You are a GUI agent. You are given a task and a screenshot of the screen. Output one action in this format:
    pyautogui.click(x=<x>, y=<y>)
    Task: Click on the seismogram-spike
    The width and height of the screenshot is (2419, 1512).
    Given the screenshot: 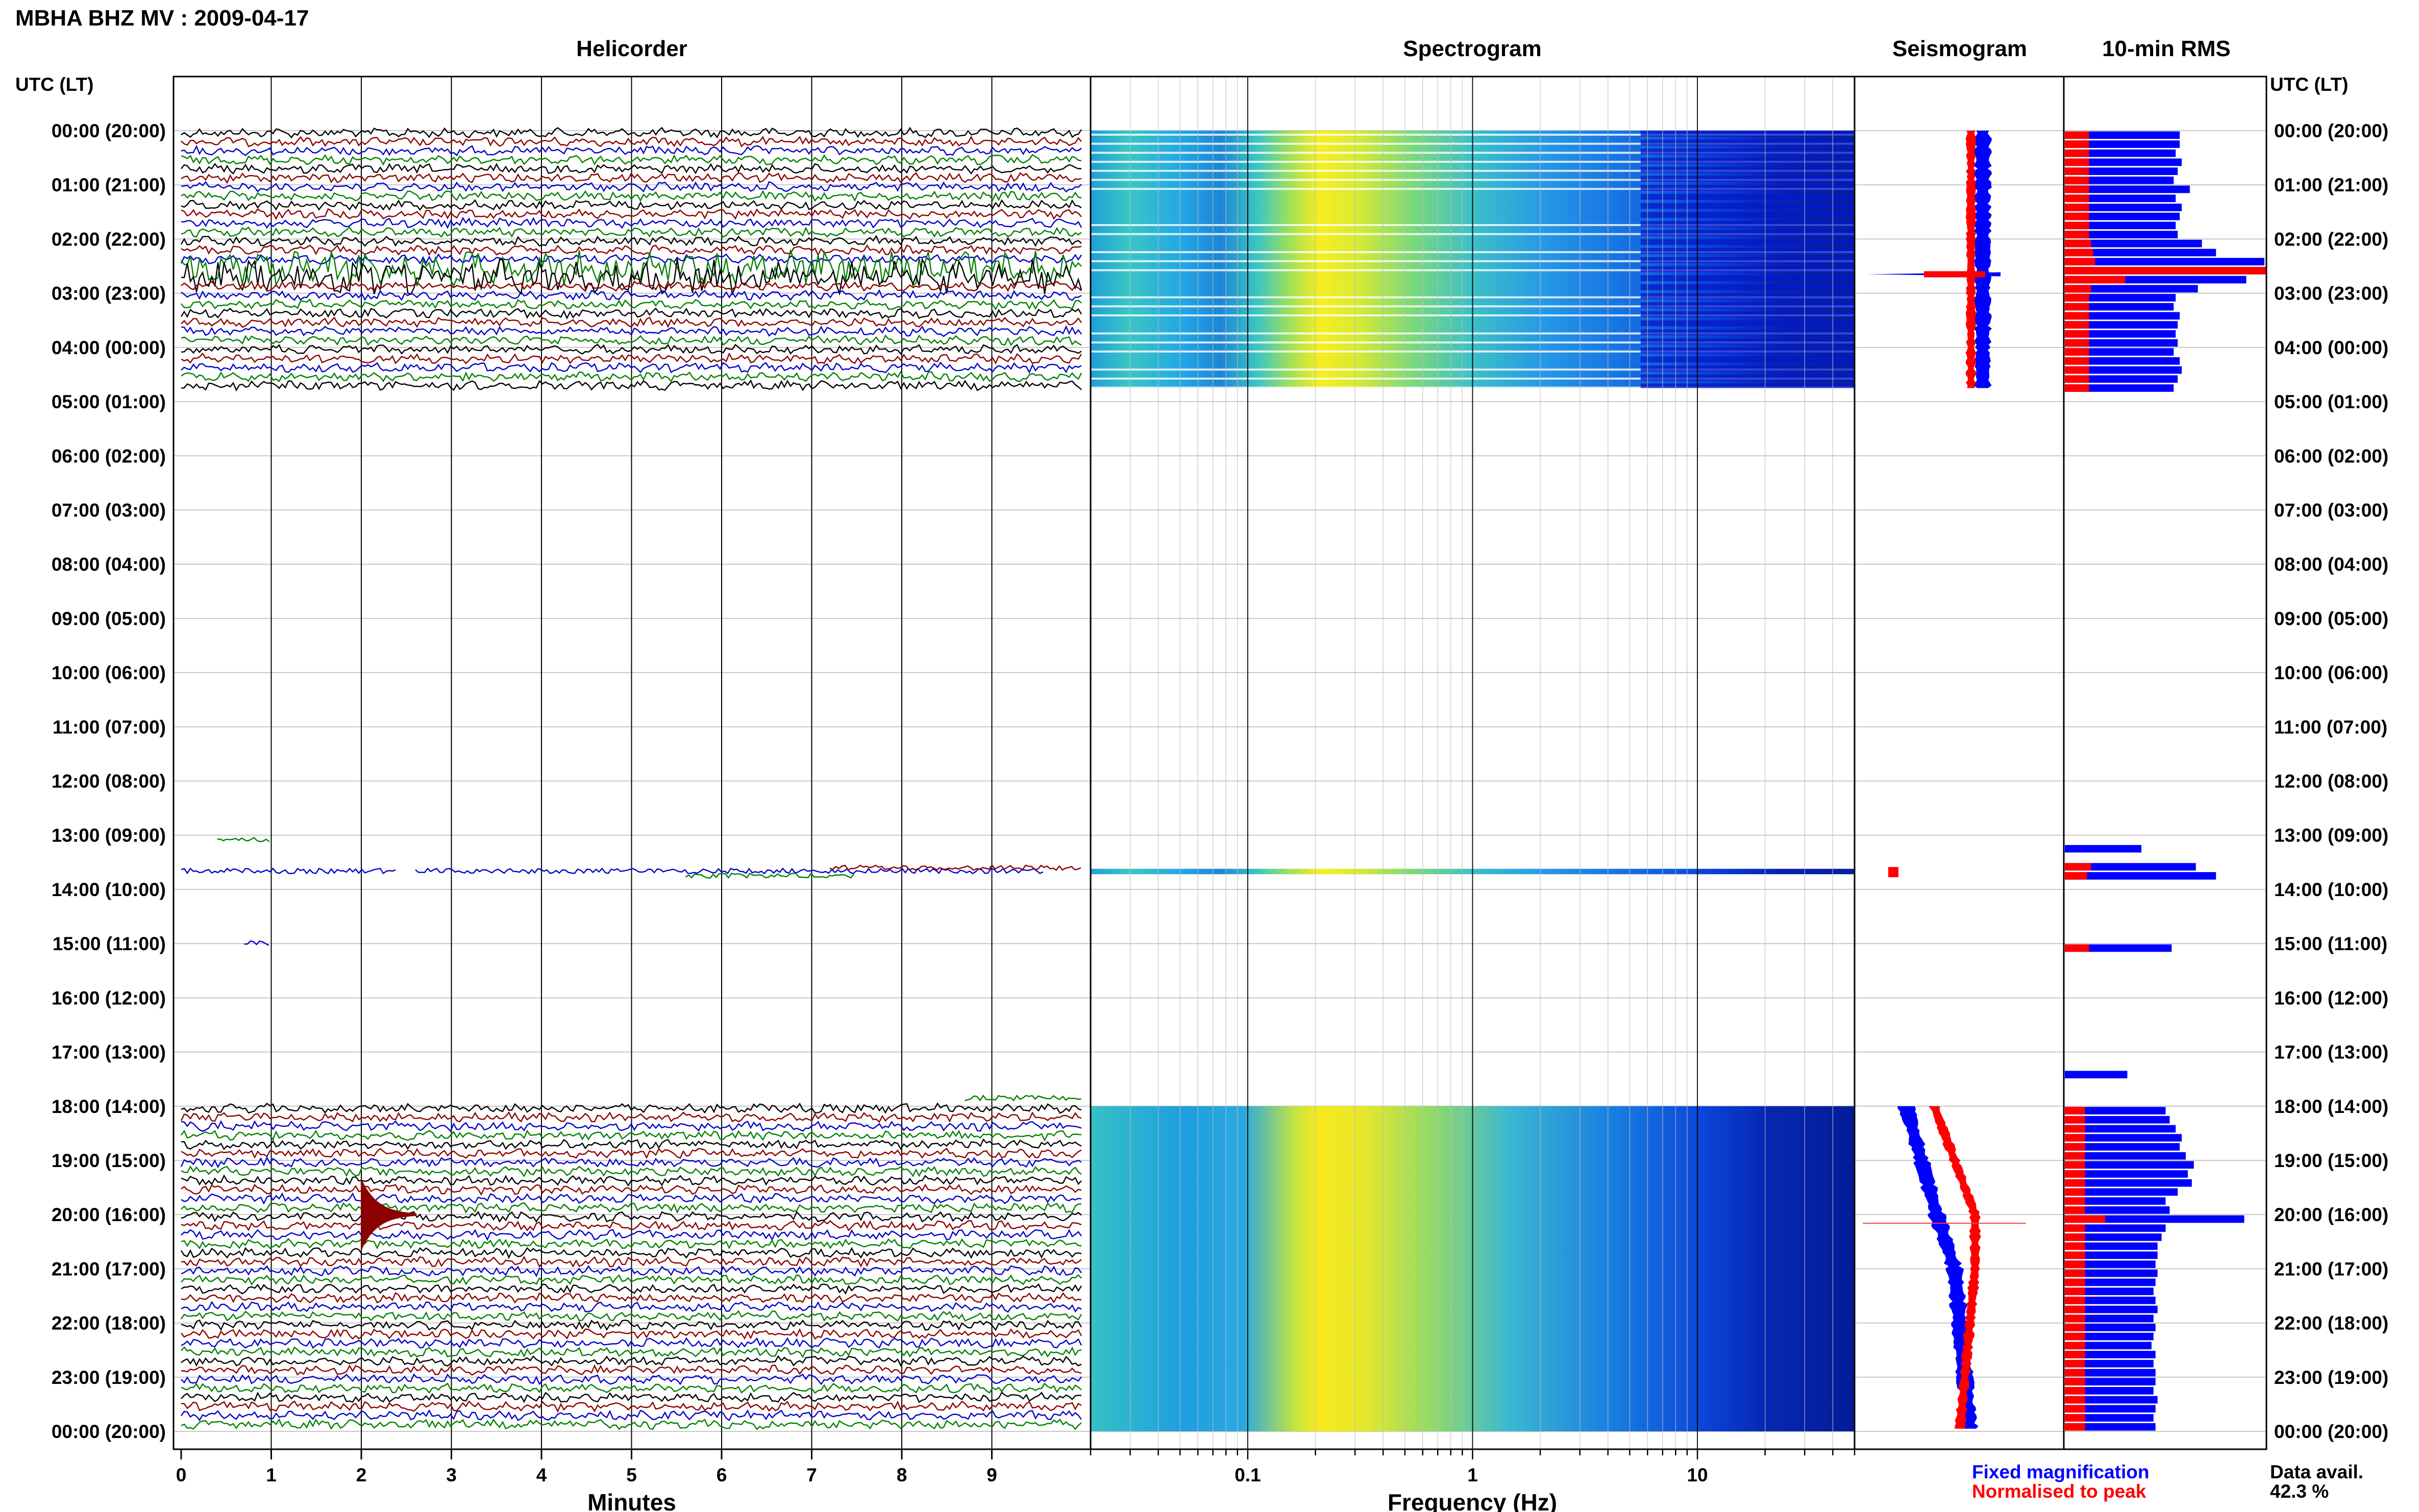 What is the action you would take?
    pyautogui.click(x=1954, y=274)
    